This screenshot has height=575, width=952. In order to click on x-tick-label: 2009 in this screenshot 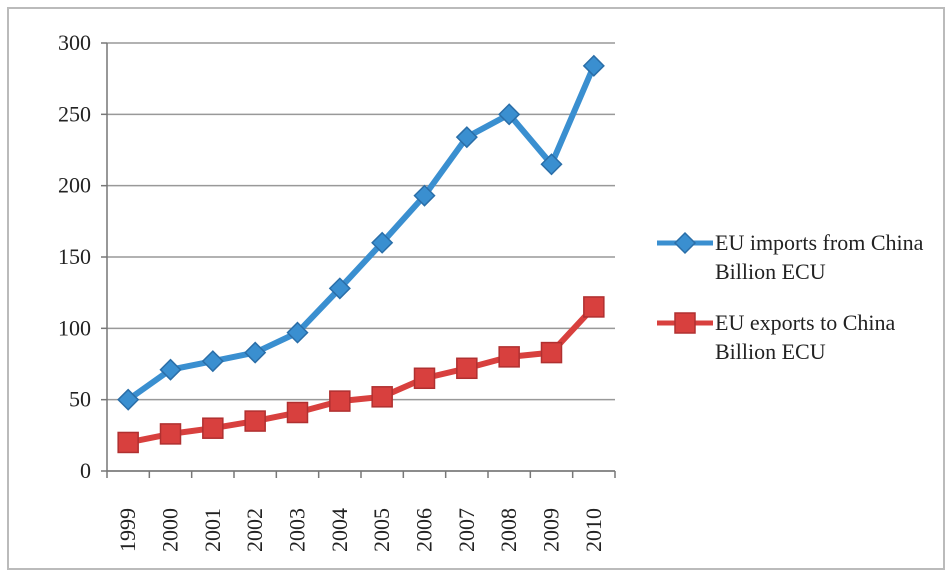, I will do `click(551, 530)`.